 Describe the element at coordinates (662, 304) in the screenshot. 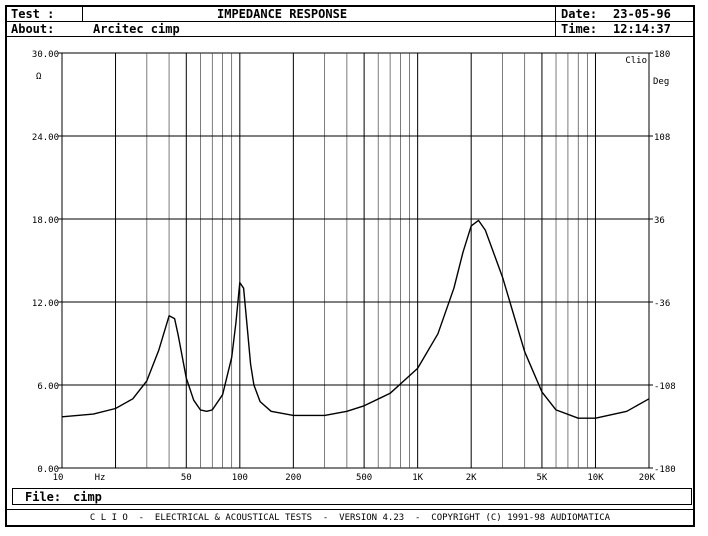

I see `y2-tick-label: -36` at that location.